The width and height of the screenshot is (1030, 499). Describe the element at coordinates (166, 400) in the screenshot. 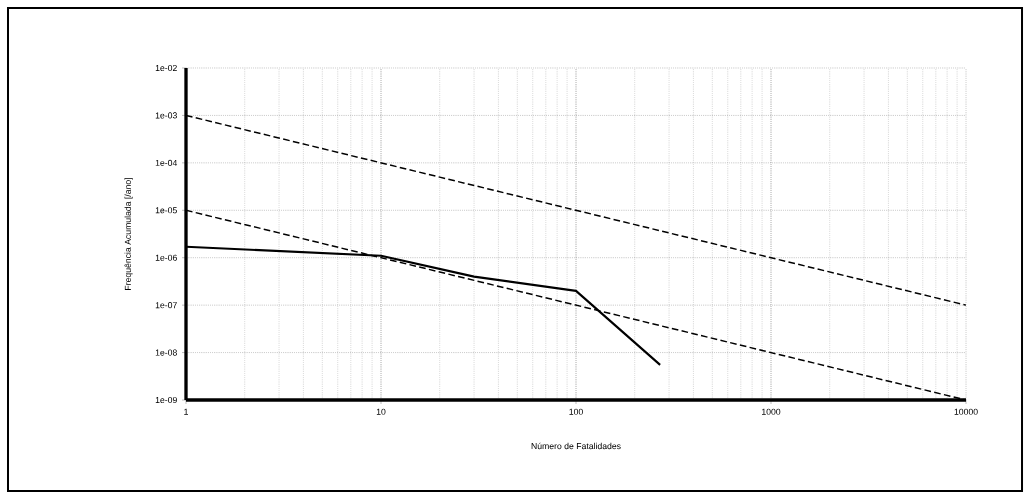

I see `y-tick-label: 1e-09` at that location.